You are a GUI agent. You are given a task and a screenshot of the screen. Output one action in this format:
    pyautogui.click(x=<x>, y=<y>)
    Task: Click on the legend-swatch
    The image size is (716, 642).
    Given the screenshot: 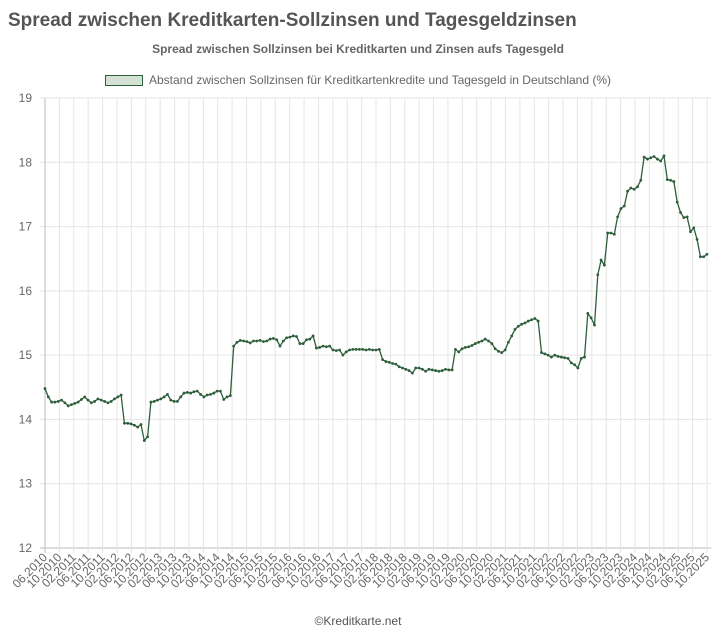 What is the action you would take?
    pyautogui.click(x=123, y=80)
    